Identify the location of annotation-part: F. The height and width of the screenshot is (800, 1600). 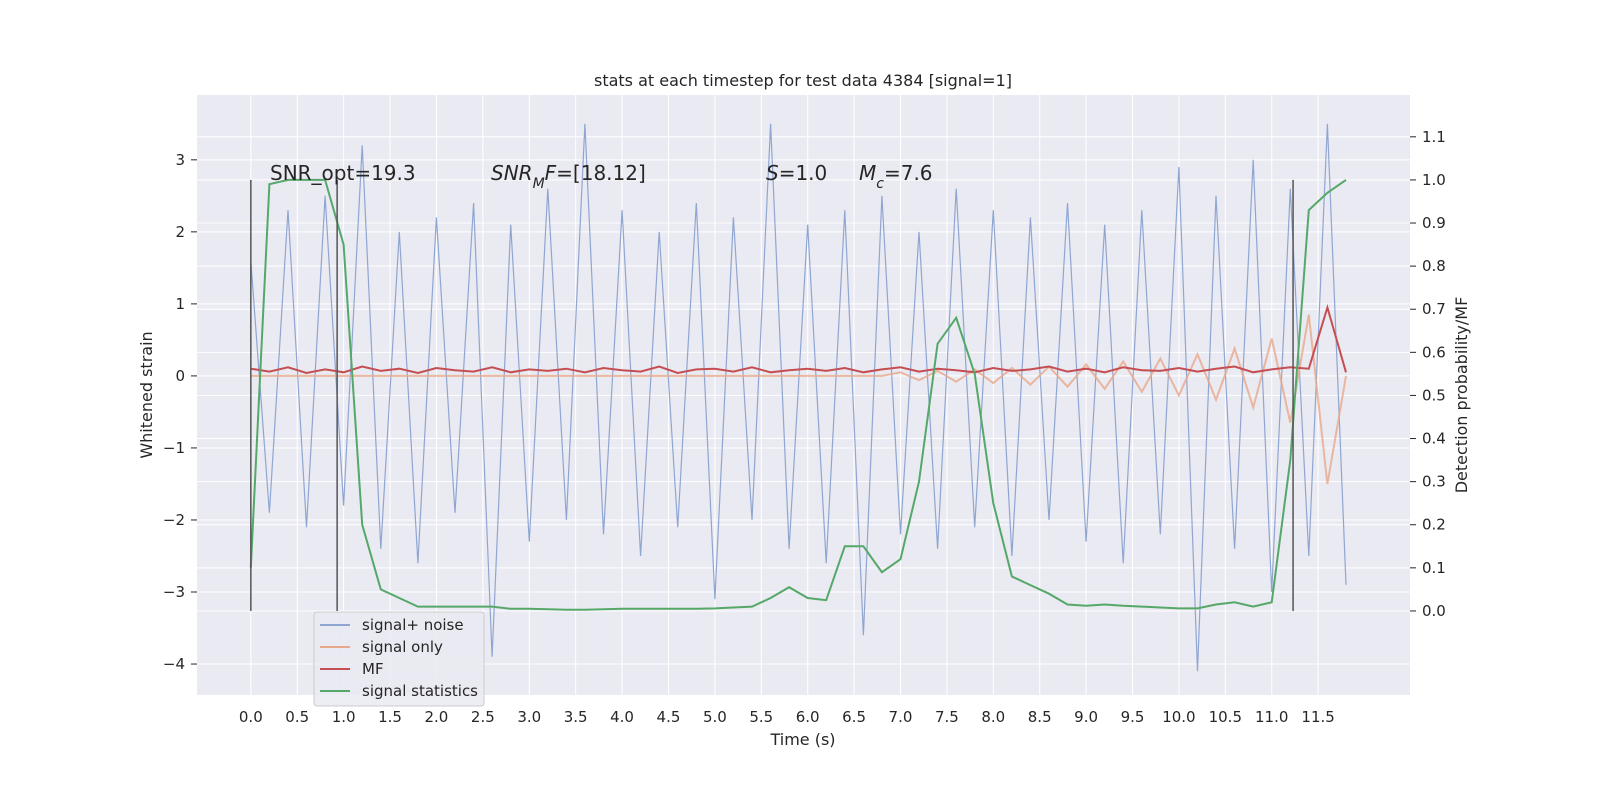
(551, 173).